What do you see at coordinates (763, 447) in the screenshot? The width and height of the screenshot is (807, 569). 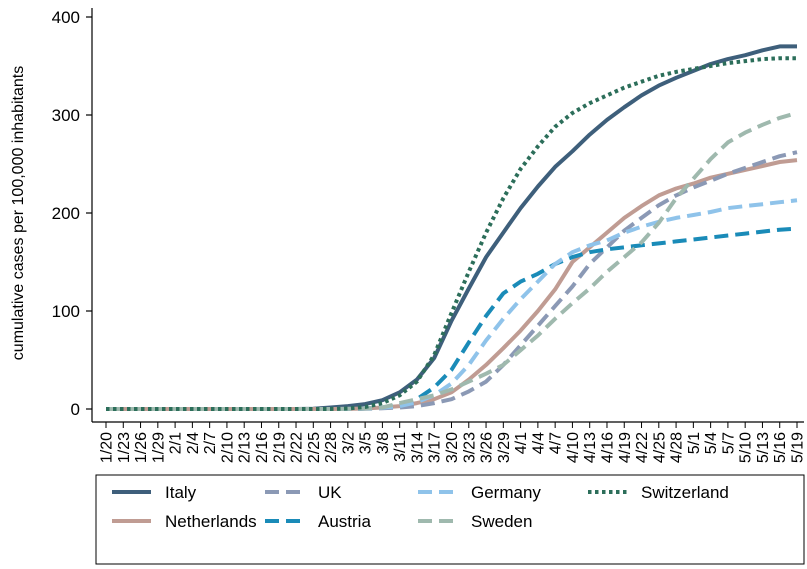 I see `x-tick-label: 5/13` at bounding box center [763, 447].